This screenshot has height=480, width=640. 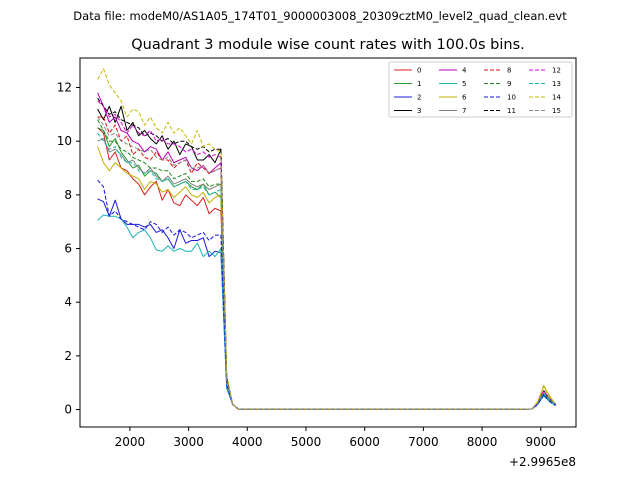 What do you see at coordinates (556, 98) in the screenshot?
I see `legend-label-14: 14` at bounding box center [556, 98].